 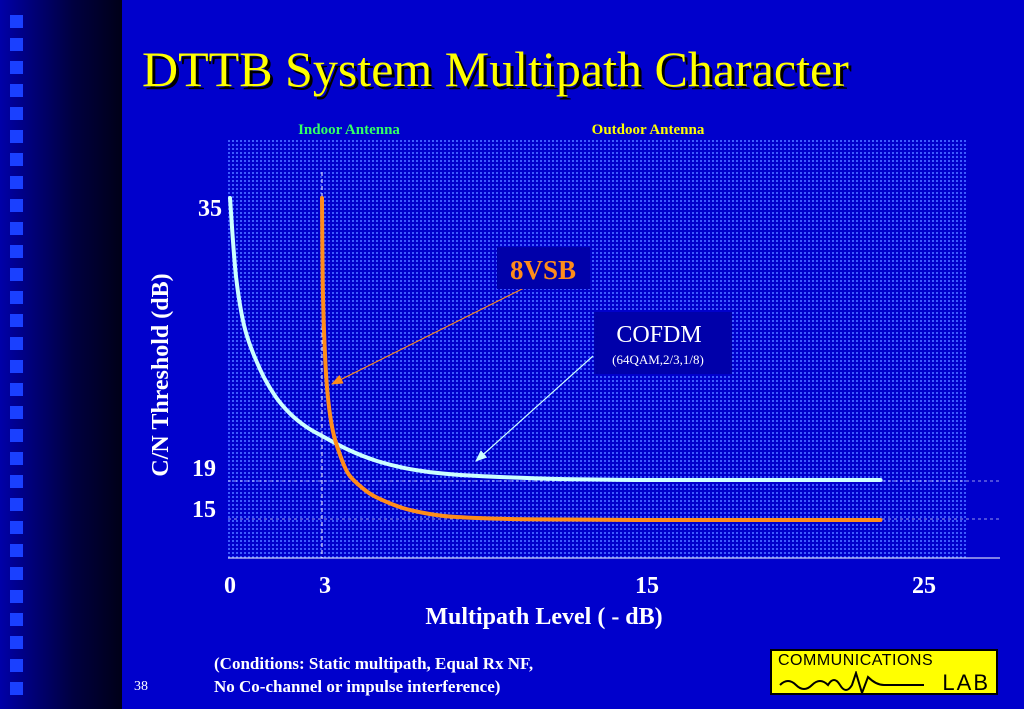 What do you see at coordinates (851, 682) in the screenshot?
I see `logo-wave-icon` at bounding box center [851, 682].